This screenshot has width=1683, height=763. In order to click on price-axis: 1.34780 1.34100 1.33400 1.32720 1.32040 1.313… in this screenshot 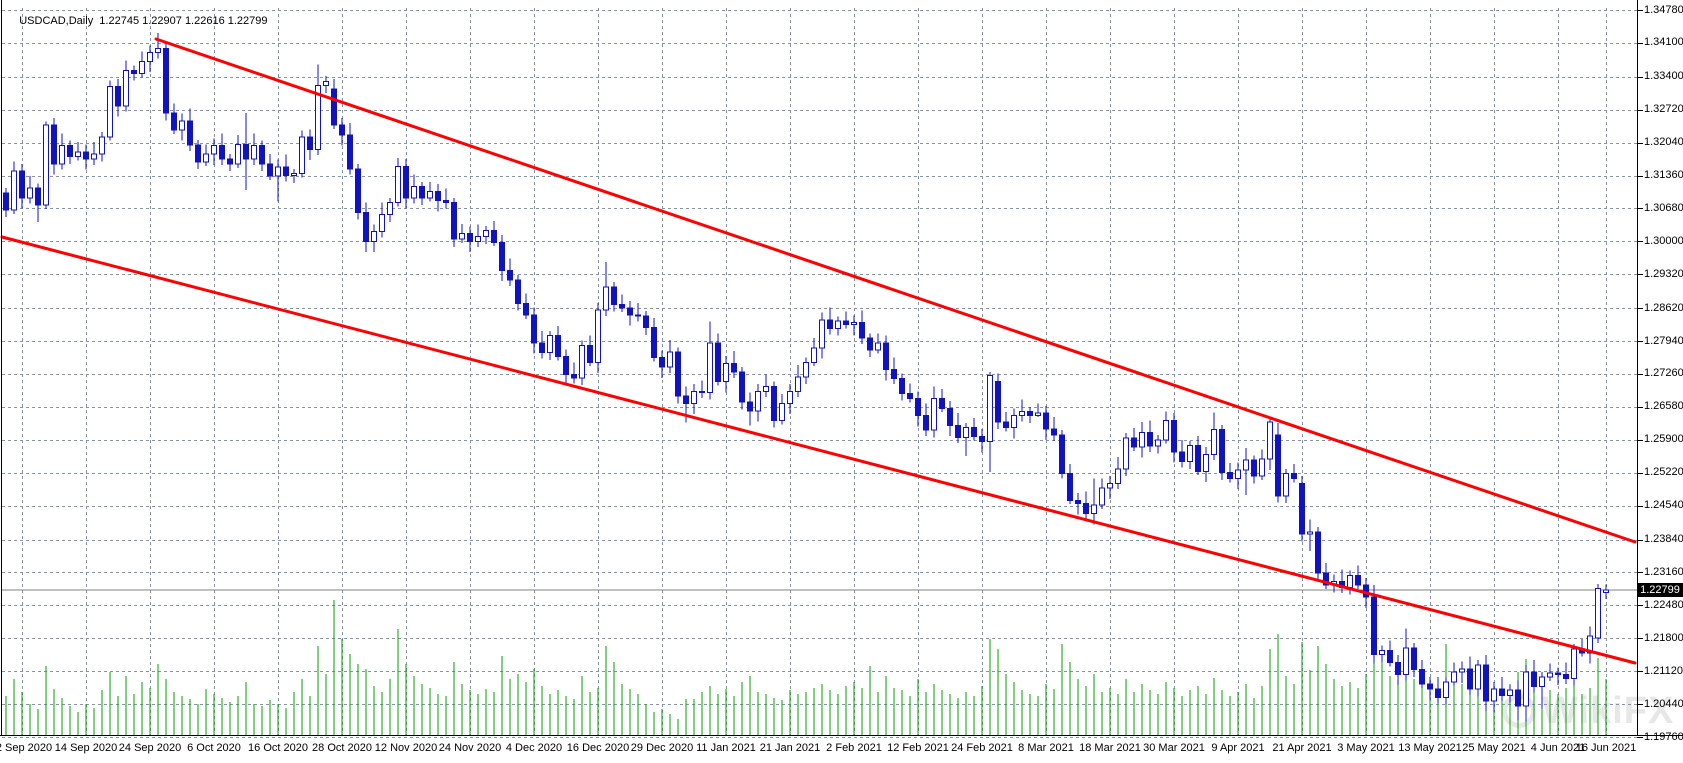, I will do `click(1660, 371)`.